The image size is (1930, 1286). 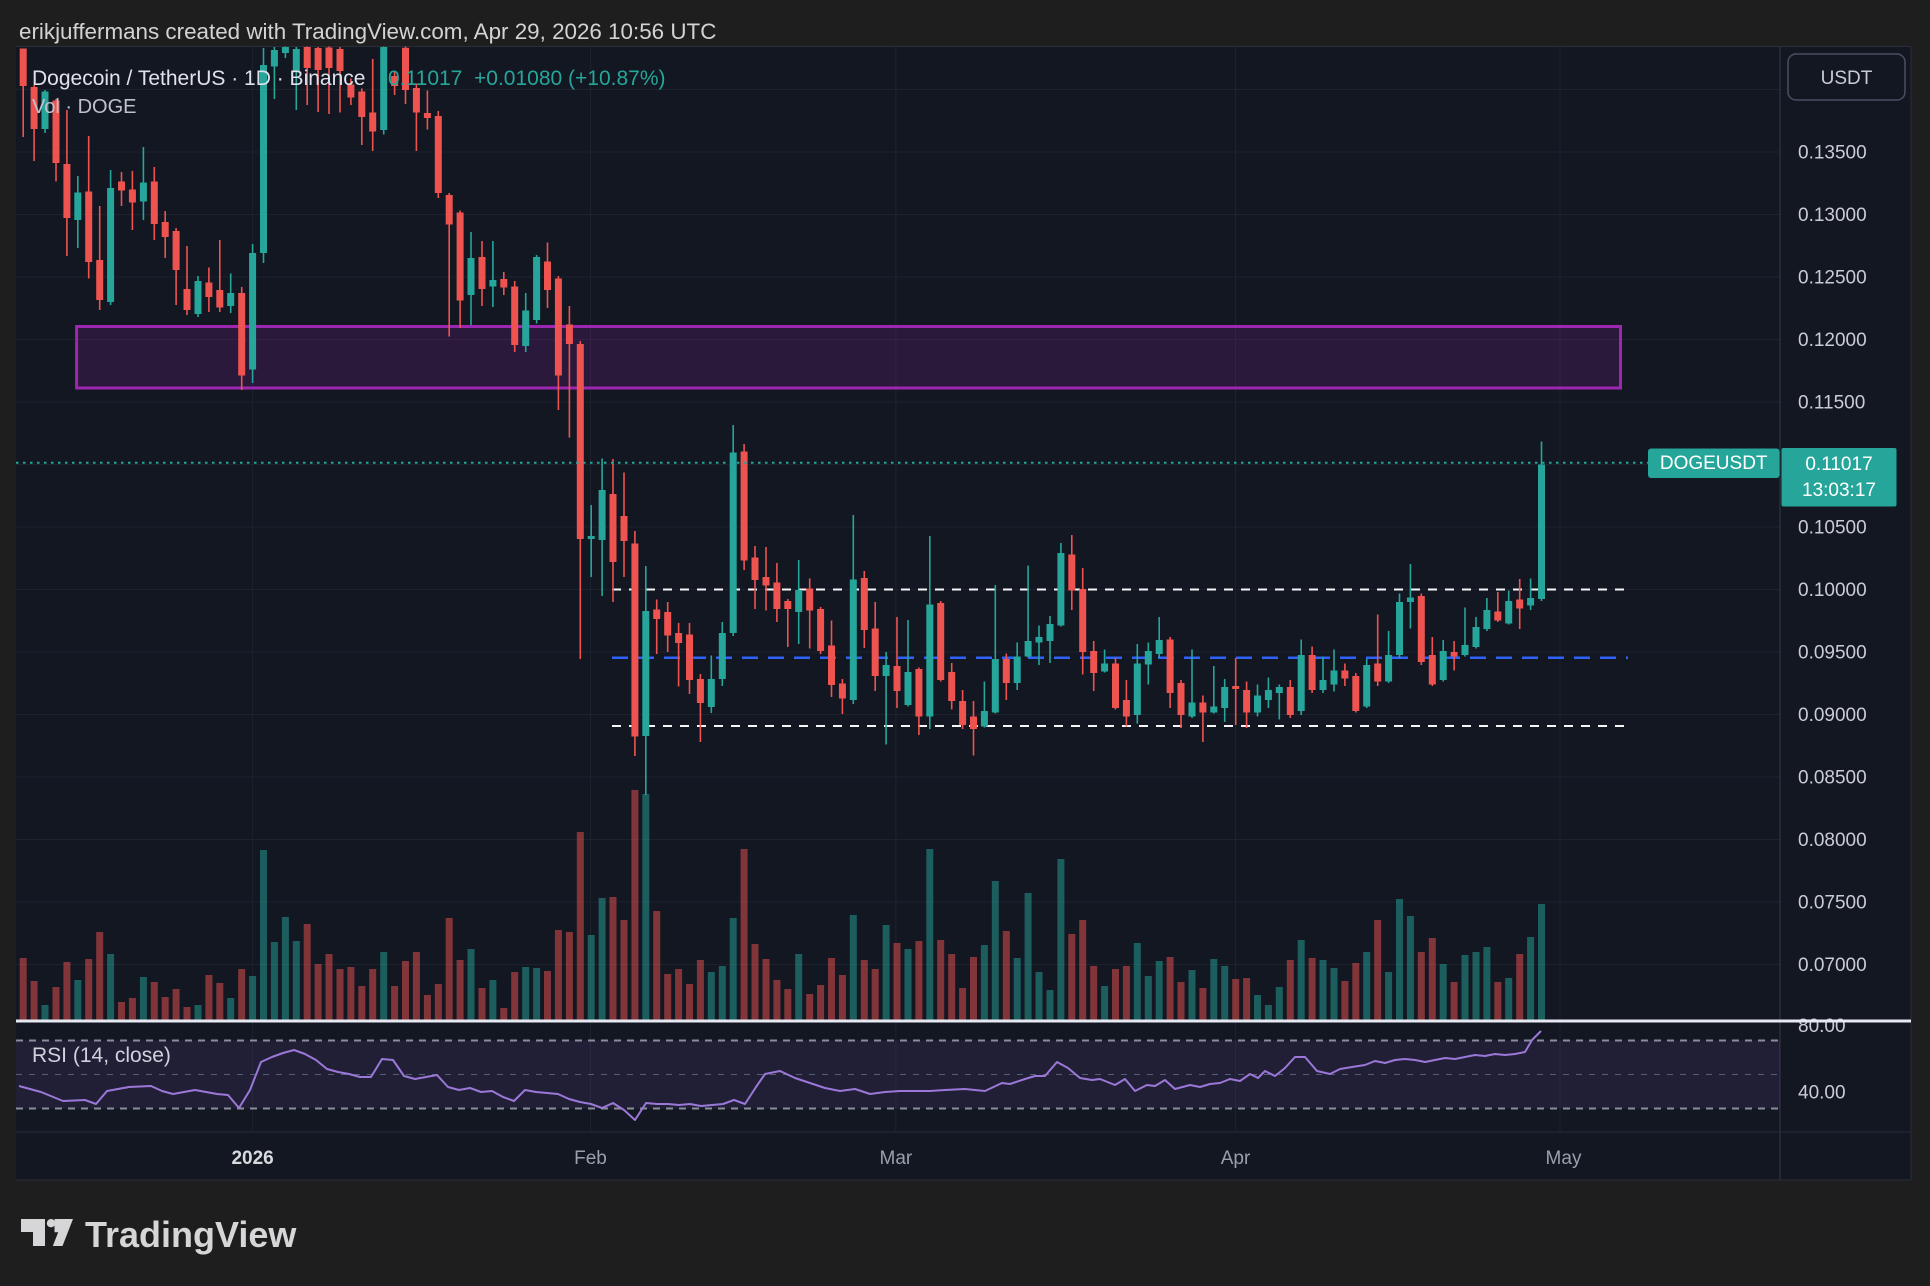 What do you see at coordinates (198, 78) in the screenshot?
I see `svg-text:Dogecoin / TetherUS · 1D · Bin: Dogecoin / TetherUS · 1D · Binance` at bounding box center [198, 78].